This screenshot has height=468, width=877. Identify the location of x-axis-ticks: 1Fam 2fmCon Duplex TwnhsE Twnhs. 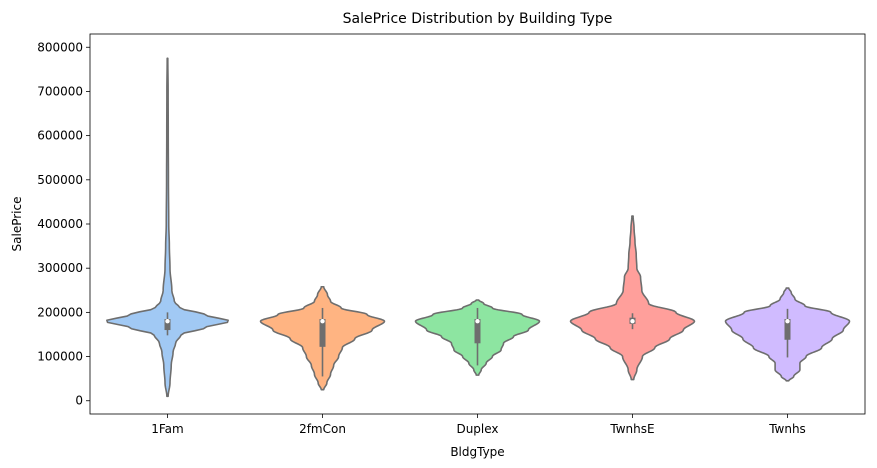
(478, 425).